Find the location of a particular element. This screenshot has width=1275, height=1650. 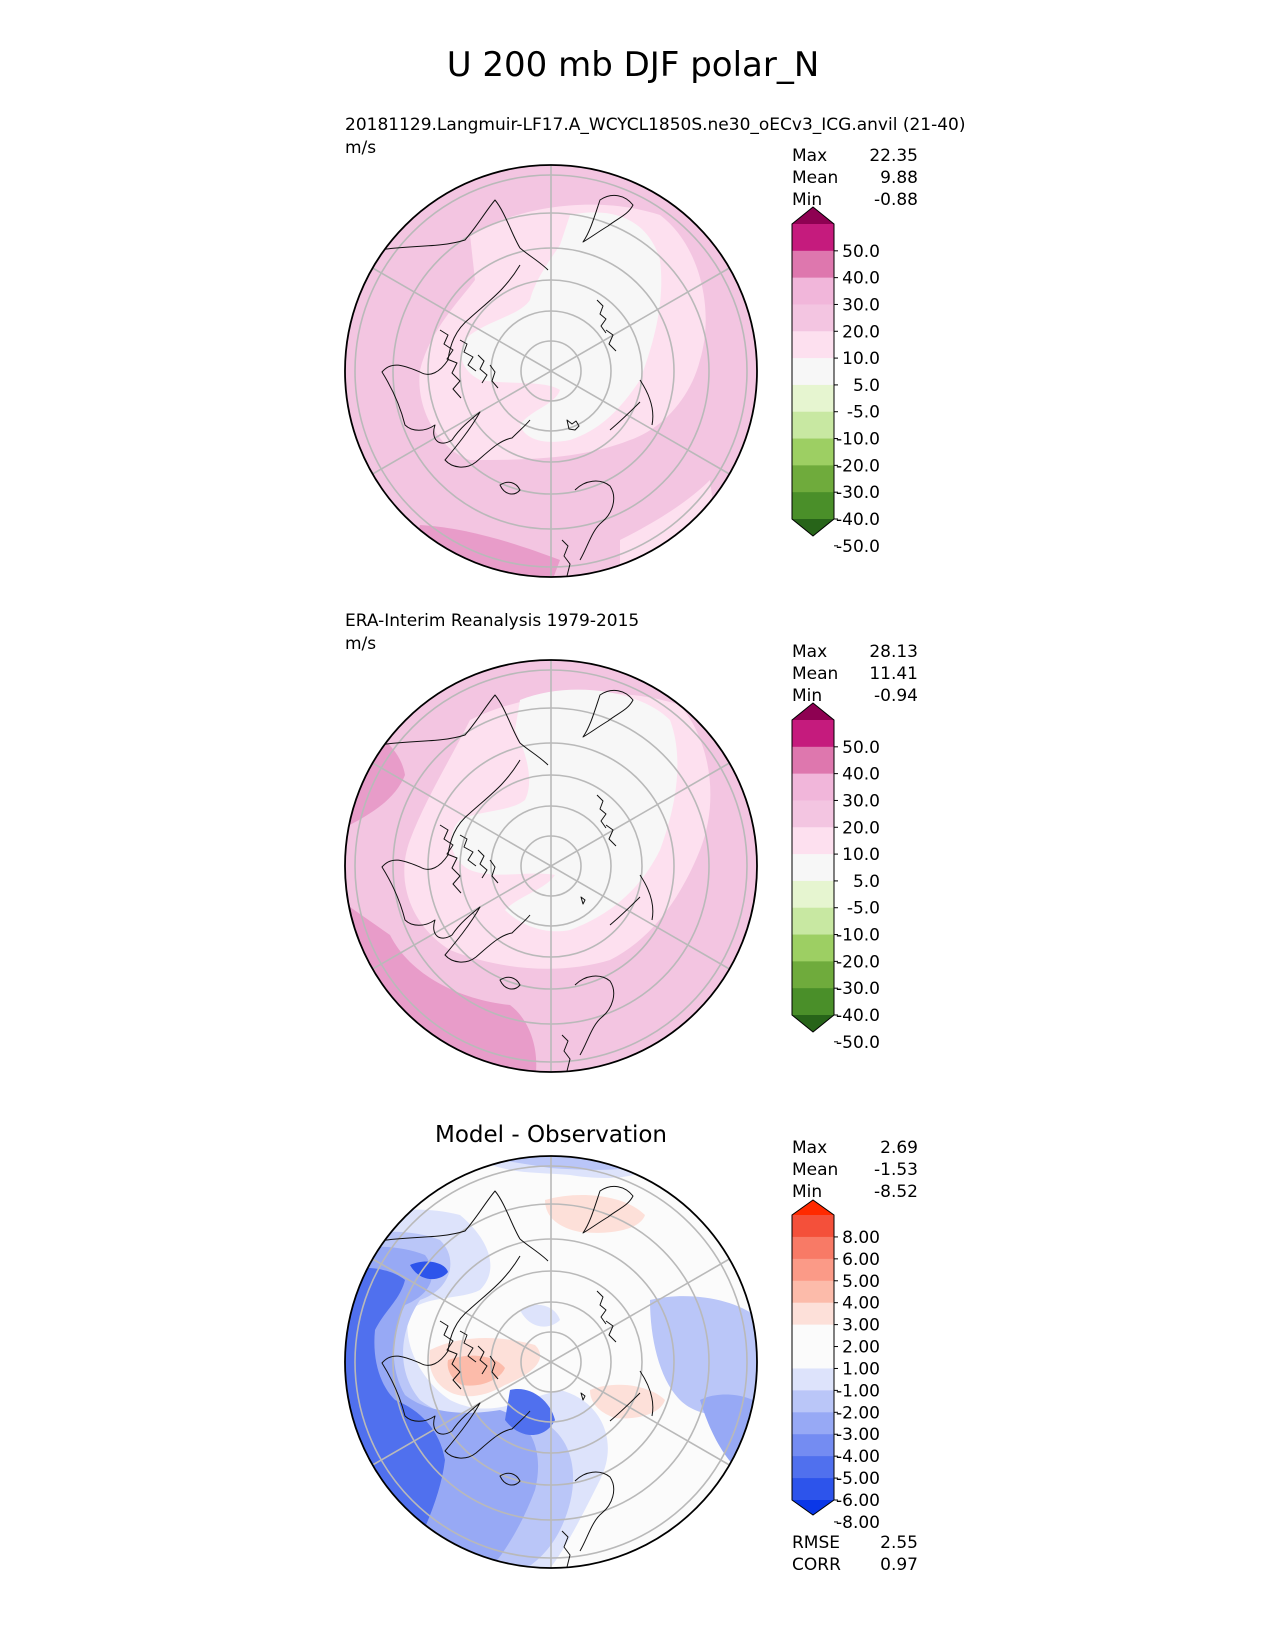

colorbar-tick-label: 1.00 is located at coordinates (861, 1369).